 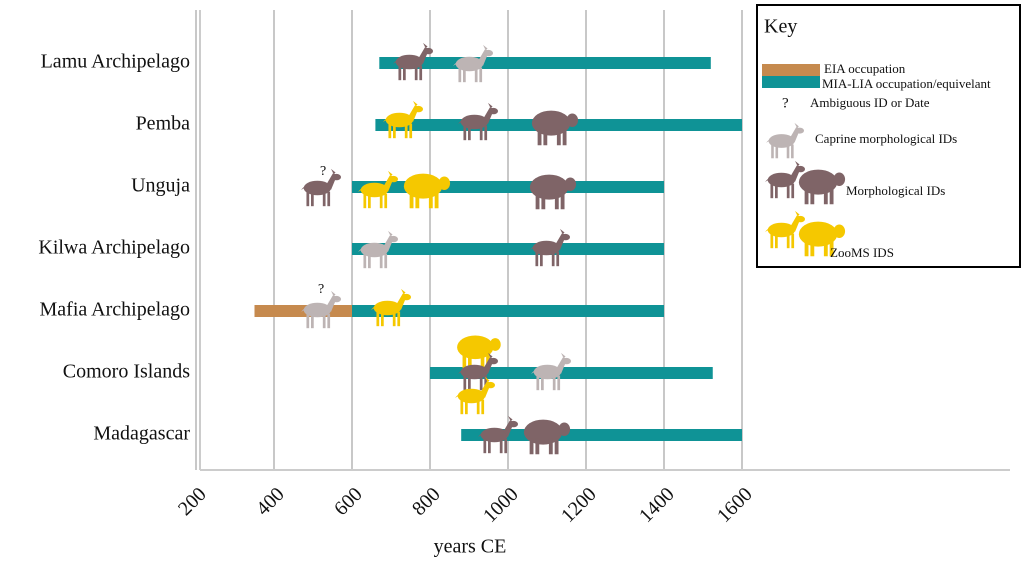 I want to click on legend-label: EIA occupation, so click(x=865, y=68).